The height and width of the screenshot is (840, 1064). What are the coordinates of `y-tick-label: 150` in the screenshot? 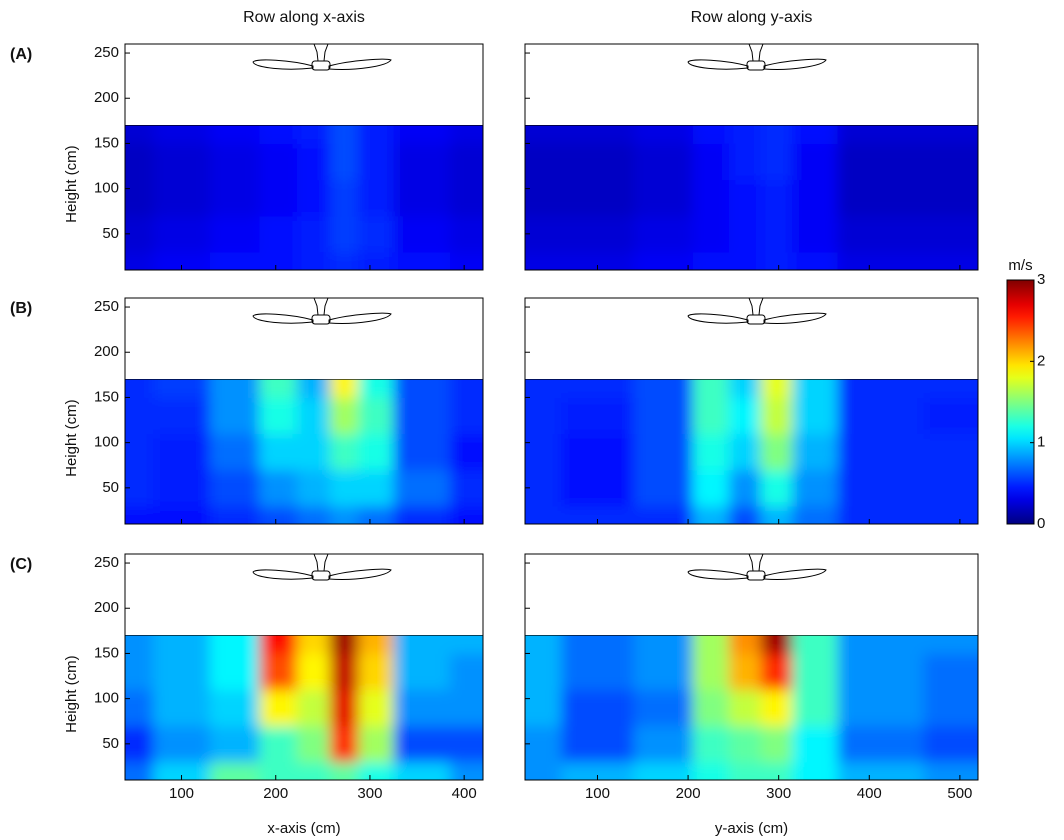 It's located at (106, 142).